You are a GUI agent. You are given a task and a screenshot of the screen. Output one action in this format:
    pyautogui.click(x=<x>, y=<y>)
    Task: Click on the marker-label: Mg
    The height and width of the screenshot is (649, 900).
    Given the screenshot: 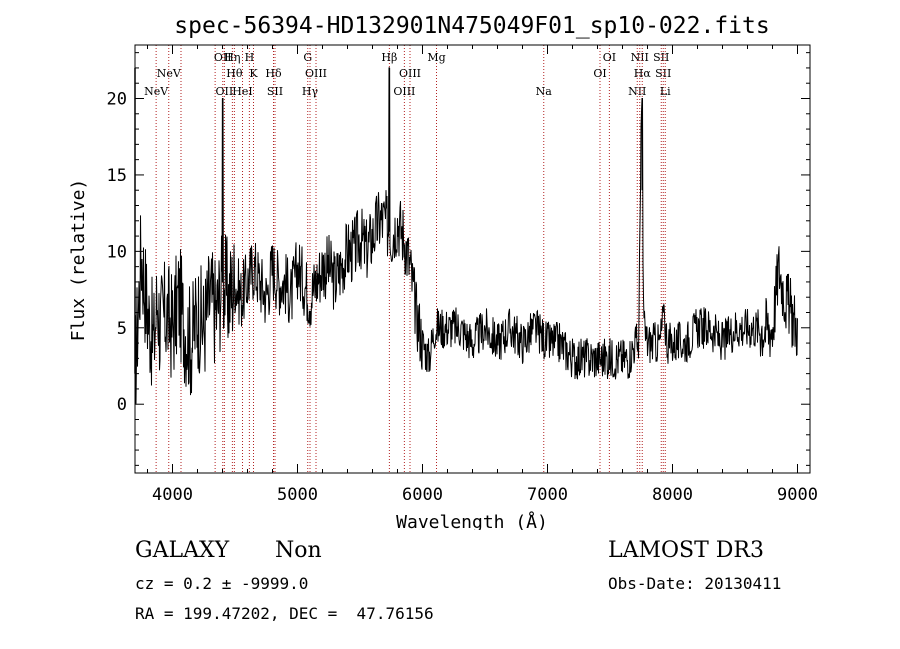 What is the action you would take?
    pyautogui.click(x=436, y=57)
    